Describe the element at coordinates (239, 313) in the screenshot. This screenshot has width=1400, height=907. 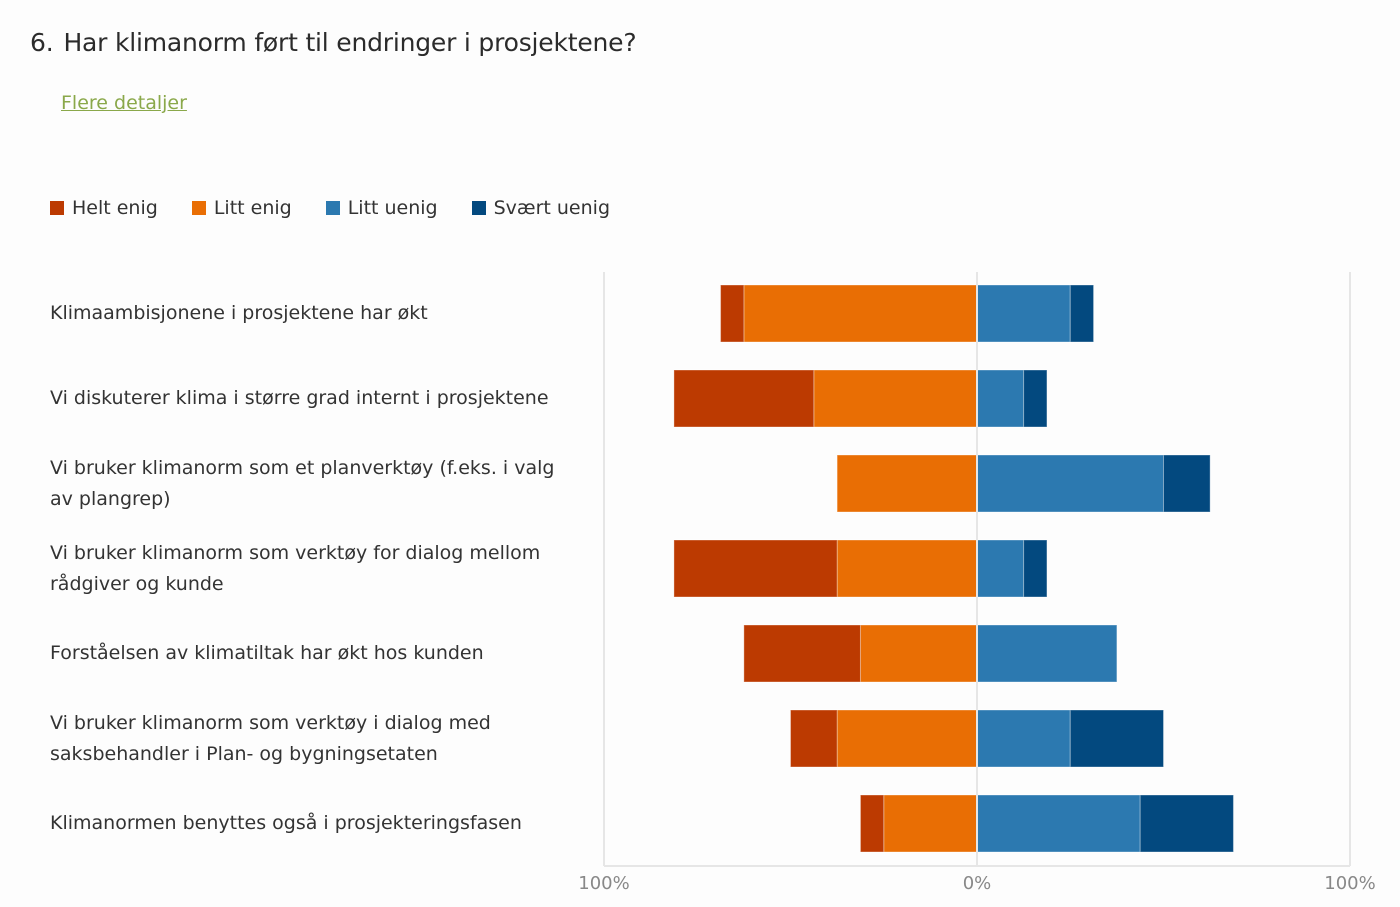
I see `category-label: Klimaambisjonene i prosjektene har økt` at that location.